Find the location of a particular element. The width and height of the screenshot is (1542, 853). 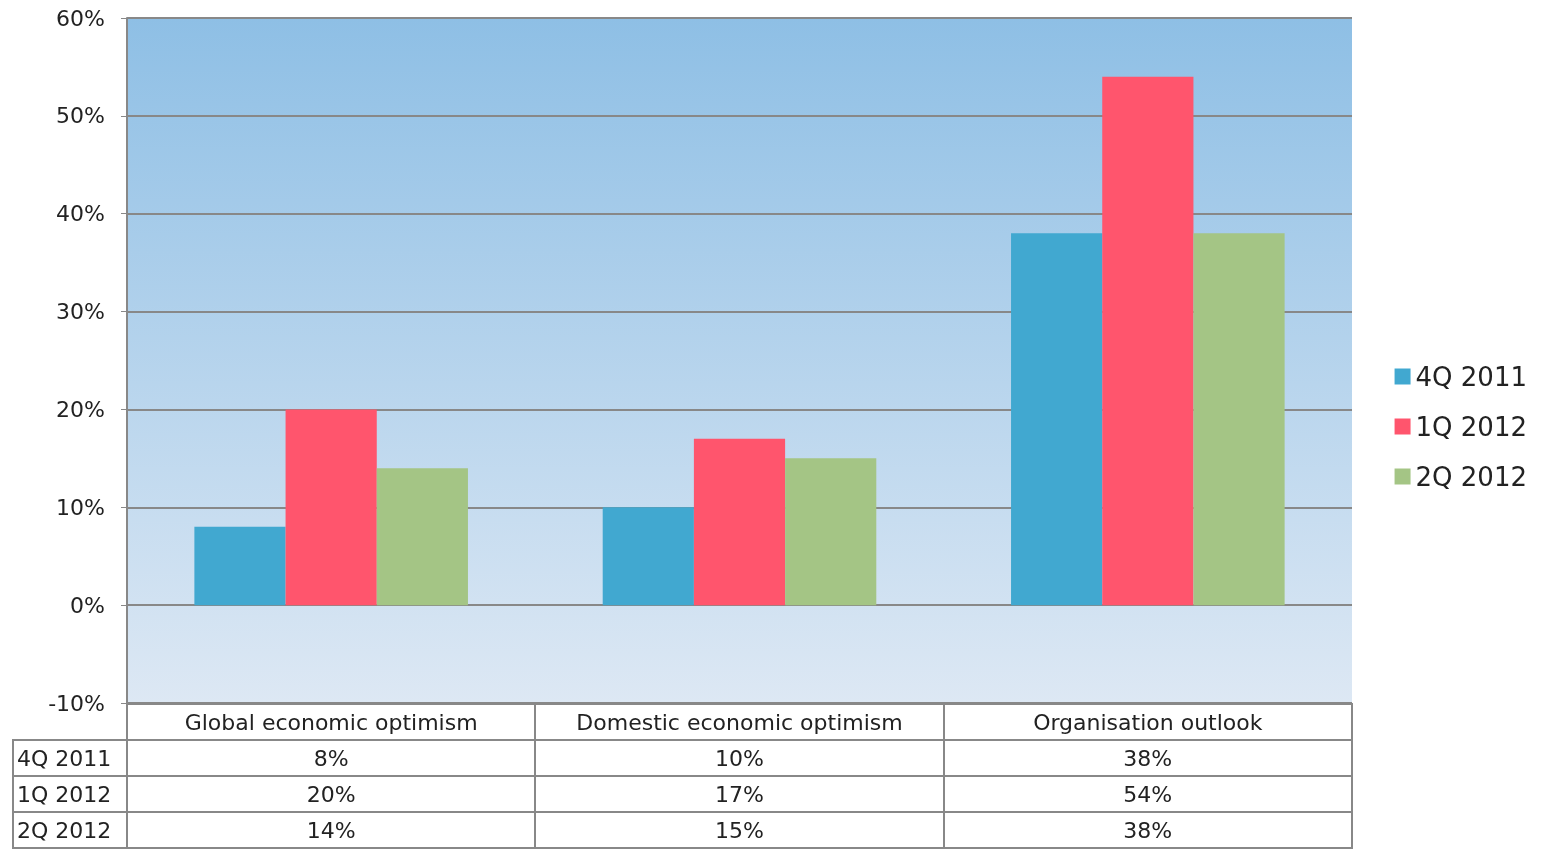

data-label: 20% is located at coordinates (331, 794).